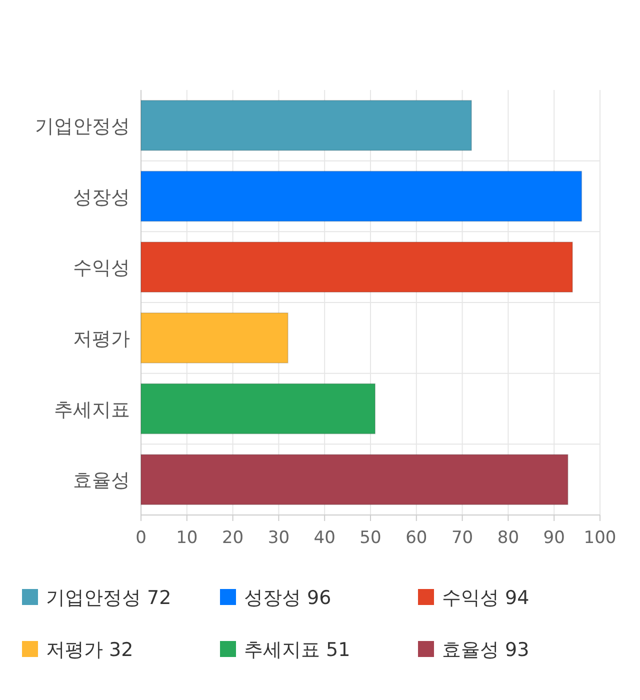  What do you see at coordinates (486, 598) in the screenshot?
I see `legend-label: 수익성 94` at bounding box center [486, 598].